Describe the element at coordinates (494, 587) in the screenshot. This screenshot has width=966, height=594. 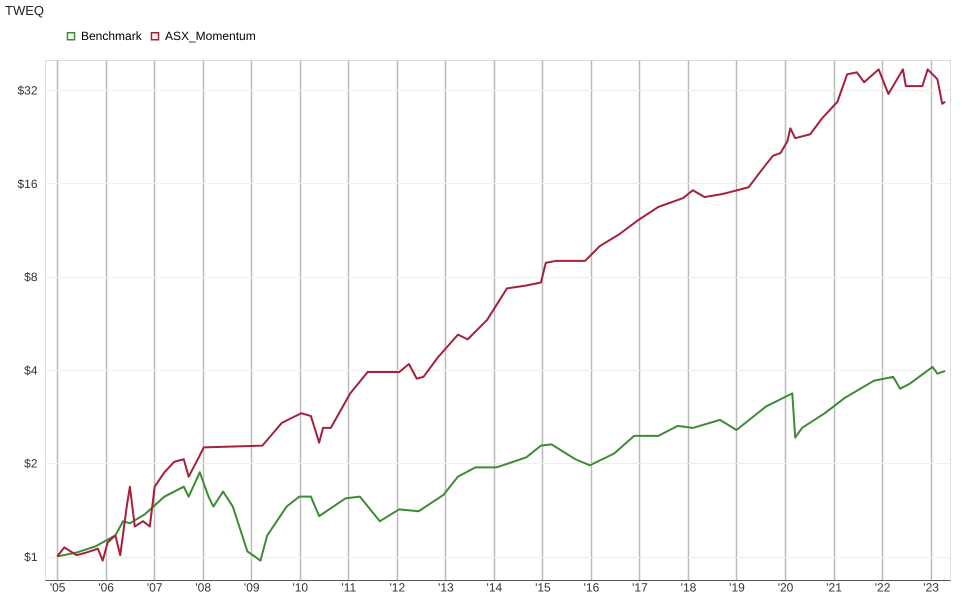
I see `x-tick-label: '14` at that location.